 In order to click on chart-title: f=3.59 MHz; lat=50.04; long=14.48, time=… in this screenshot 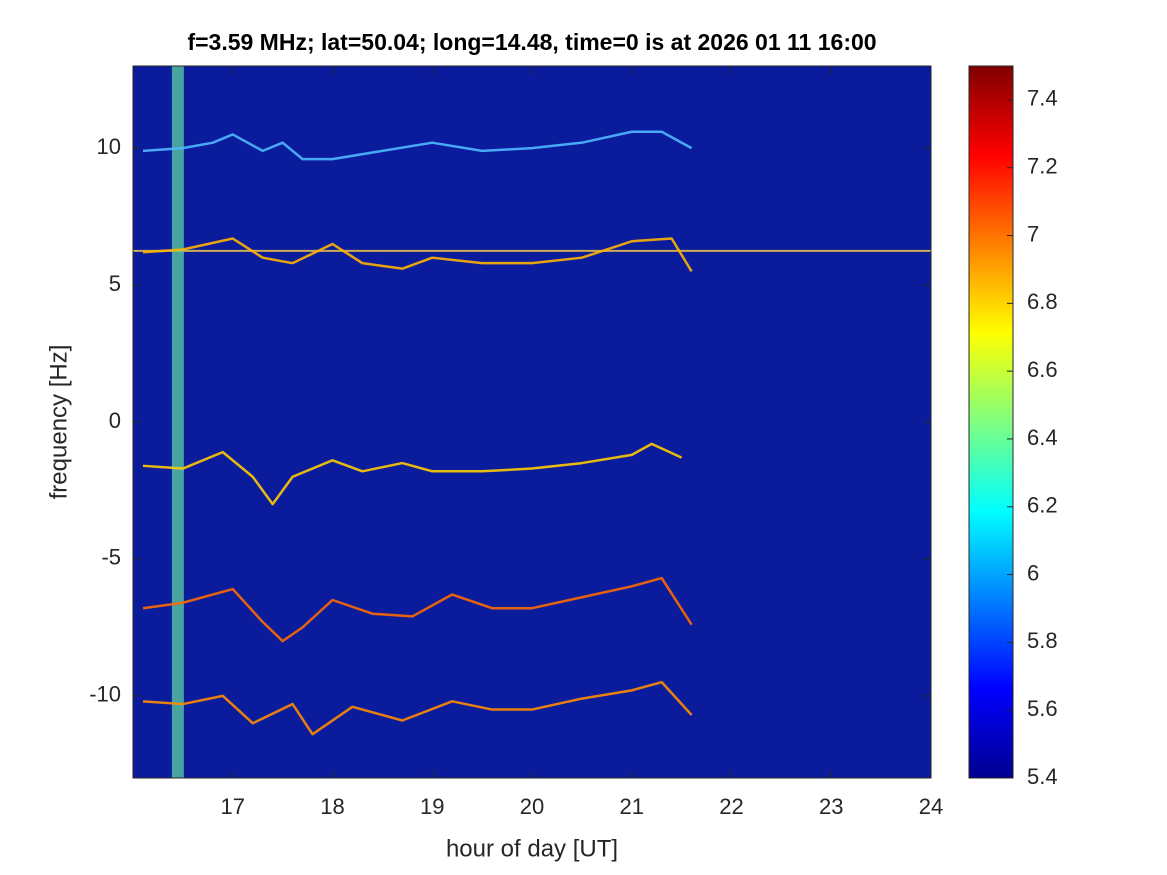, I will do `click(531, 42)`.